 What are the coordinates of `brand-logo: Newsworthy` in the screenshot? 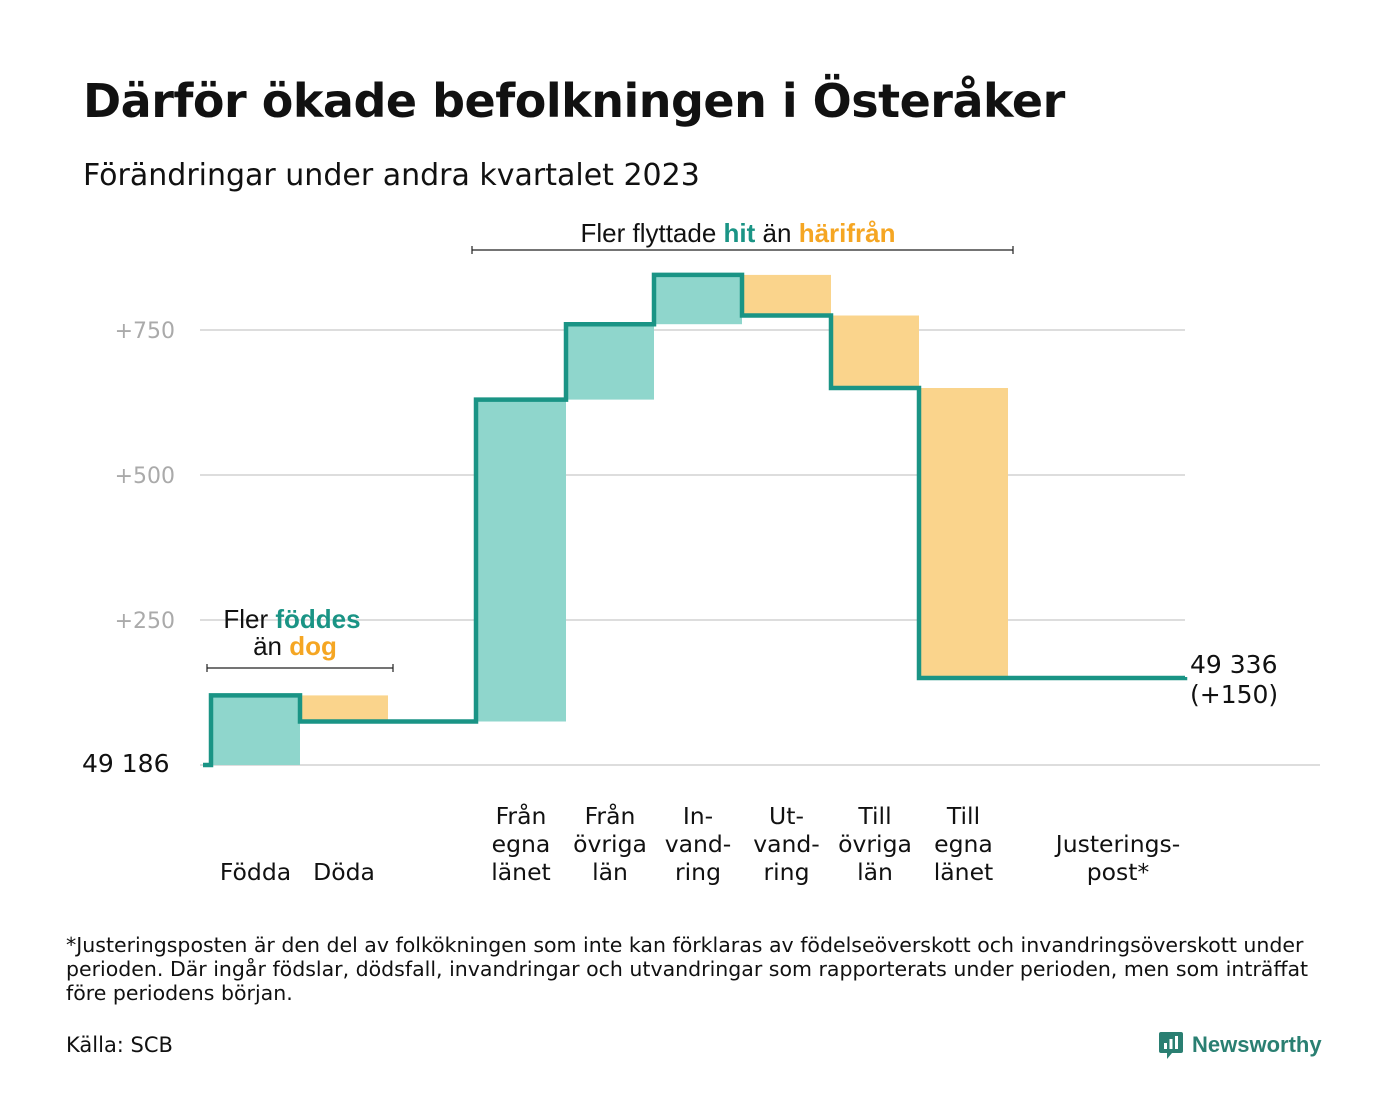 It's located at (1240, 1045).